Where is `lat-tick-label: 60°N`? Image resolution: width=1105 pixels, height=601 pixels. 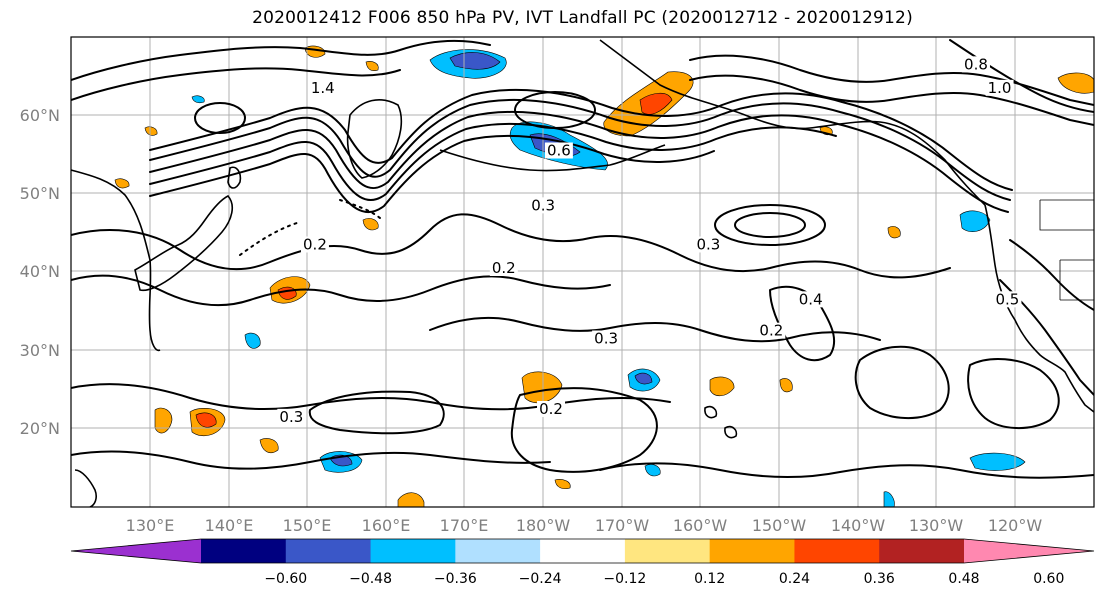
lat-tick-label: 60°N is located at coordinates (40, 115).